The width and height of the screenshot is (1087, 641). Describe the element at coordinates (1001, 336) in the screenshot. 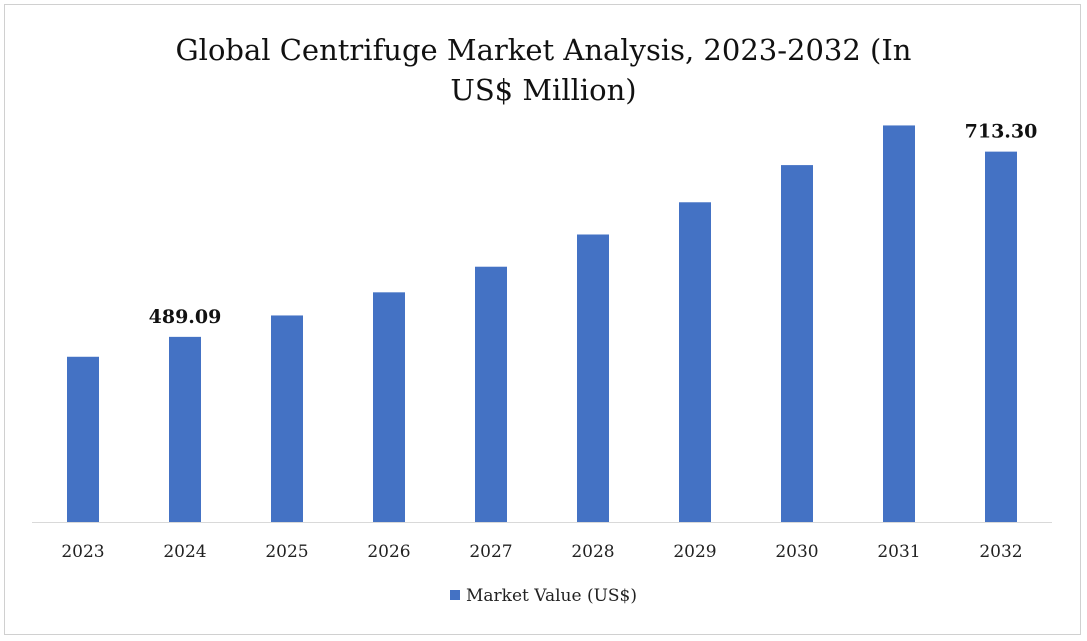

I see `bar-2032` at that location.